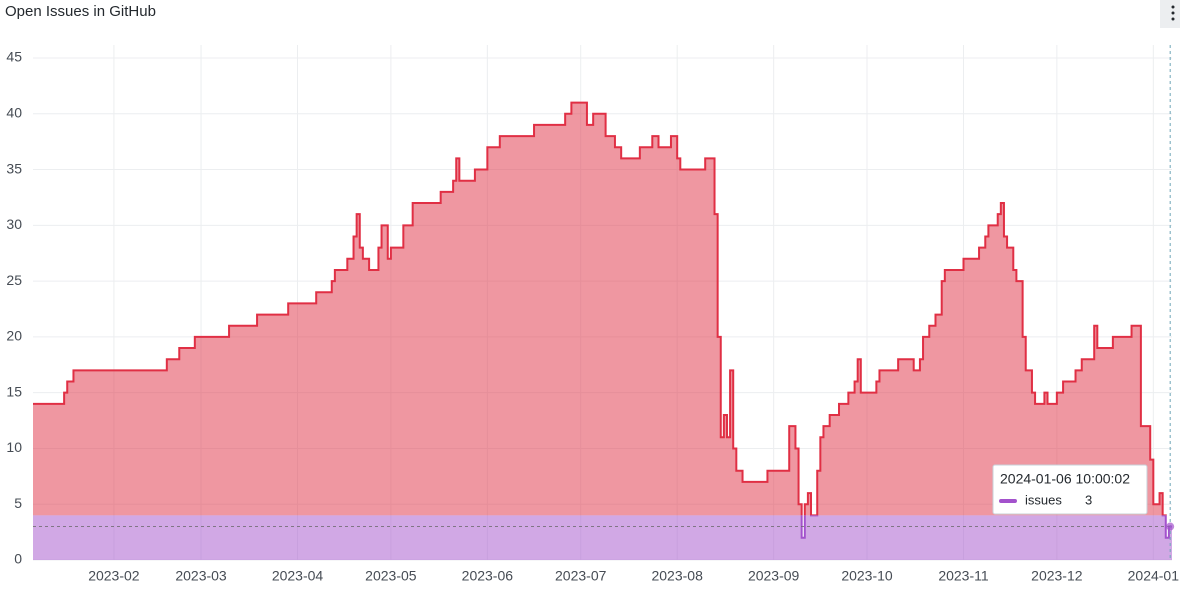 The height and width of the screenshot is (591, 1182). Describe the element at coordinates (774, 576) in the screenshot. I see `x-tick-label: 2023-09` at that location.